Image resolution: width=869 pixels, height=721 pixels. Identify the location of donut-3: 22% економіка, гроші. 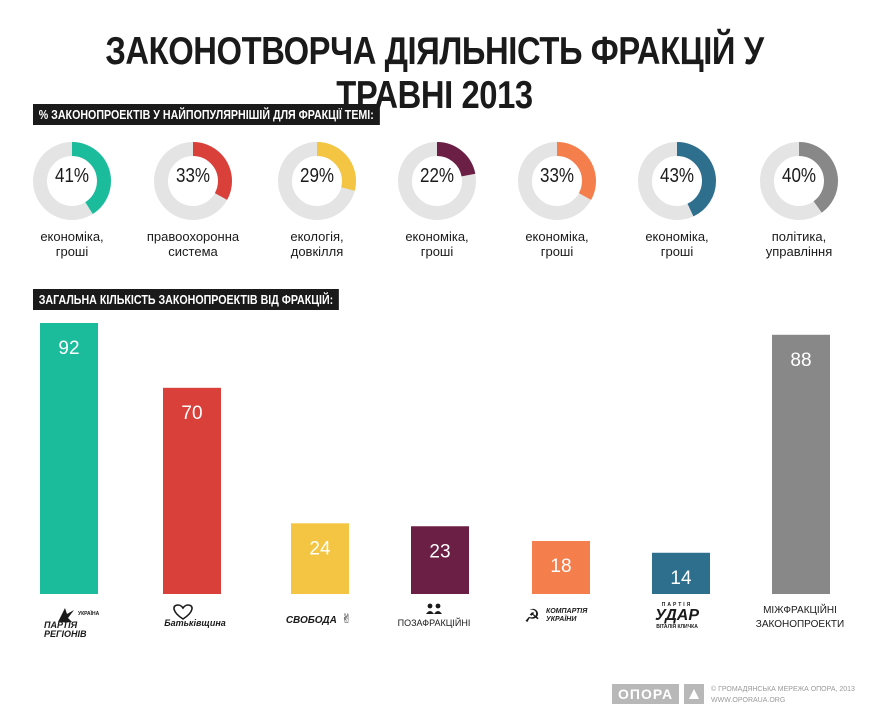
(437, 199).